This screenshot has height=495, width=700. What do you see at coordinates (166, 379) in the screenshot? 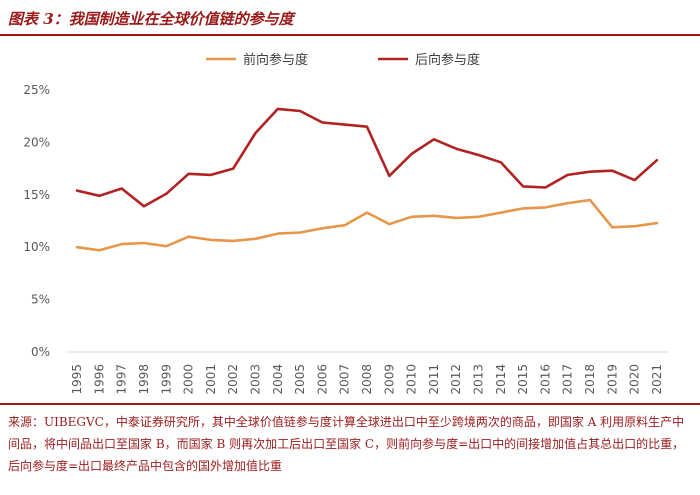
I see `x-tick-label: 1999` at bounding box center [166, 379].